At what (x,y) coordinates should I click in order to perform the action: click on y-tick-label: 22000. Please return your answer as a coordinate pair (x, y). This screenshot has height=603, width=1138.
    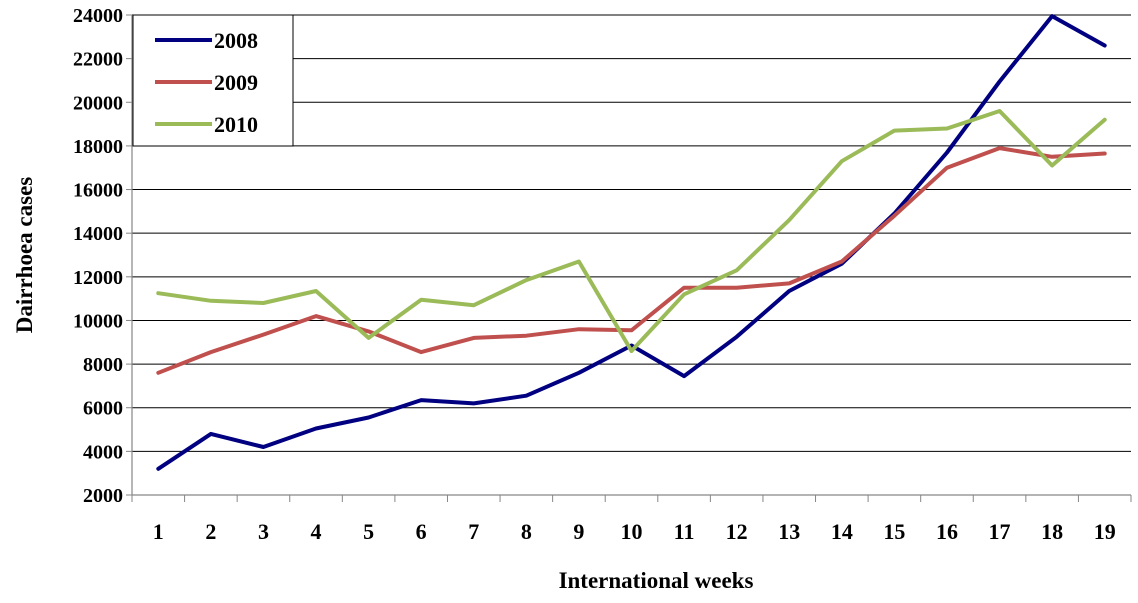
    Looking at the image, I should click on (98, 60).